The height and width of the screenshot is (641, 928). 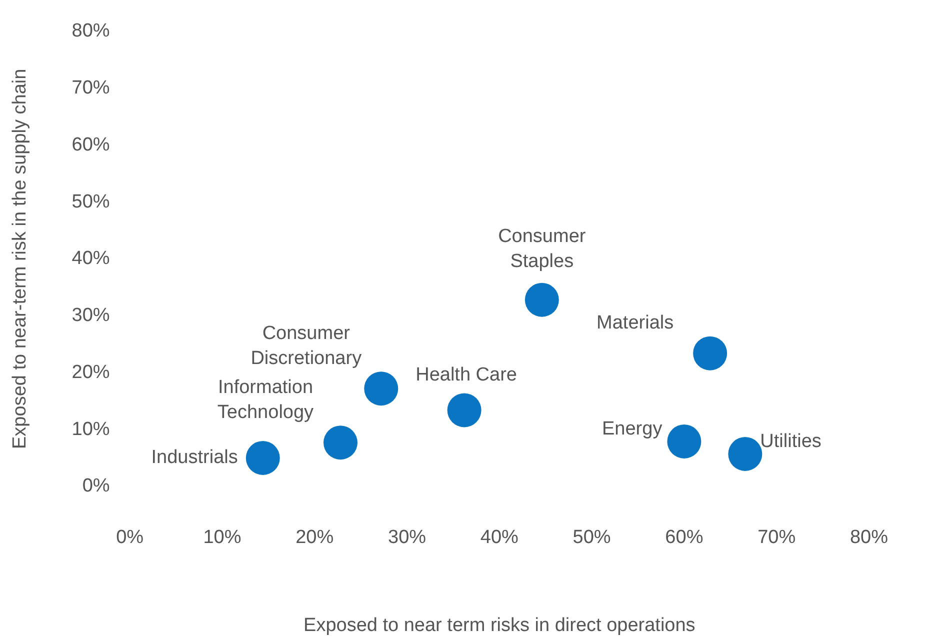 I want to click on series-label: Information Technology, so click(x=265, y=399).